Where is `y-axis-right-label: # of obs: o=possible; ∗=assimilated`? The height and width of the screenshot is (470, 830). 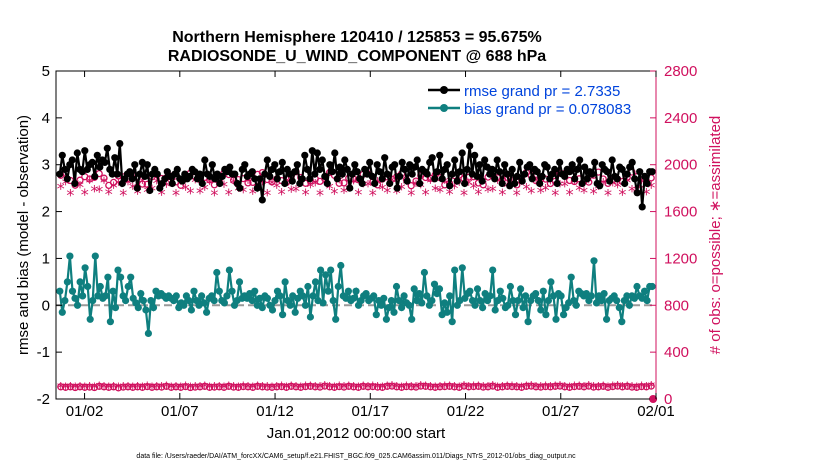 y-axis-right-label: # of obs: o=possible; ∗=assimilated is located at coordinates (715, 235).